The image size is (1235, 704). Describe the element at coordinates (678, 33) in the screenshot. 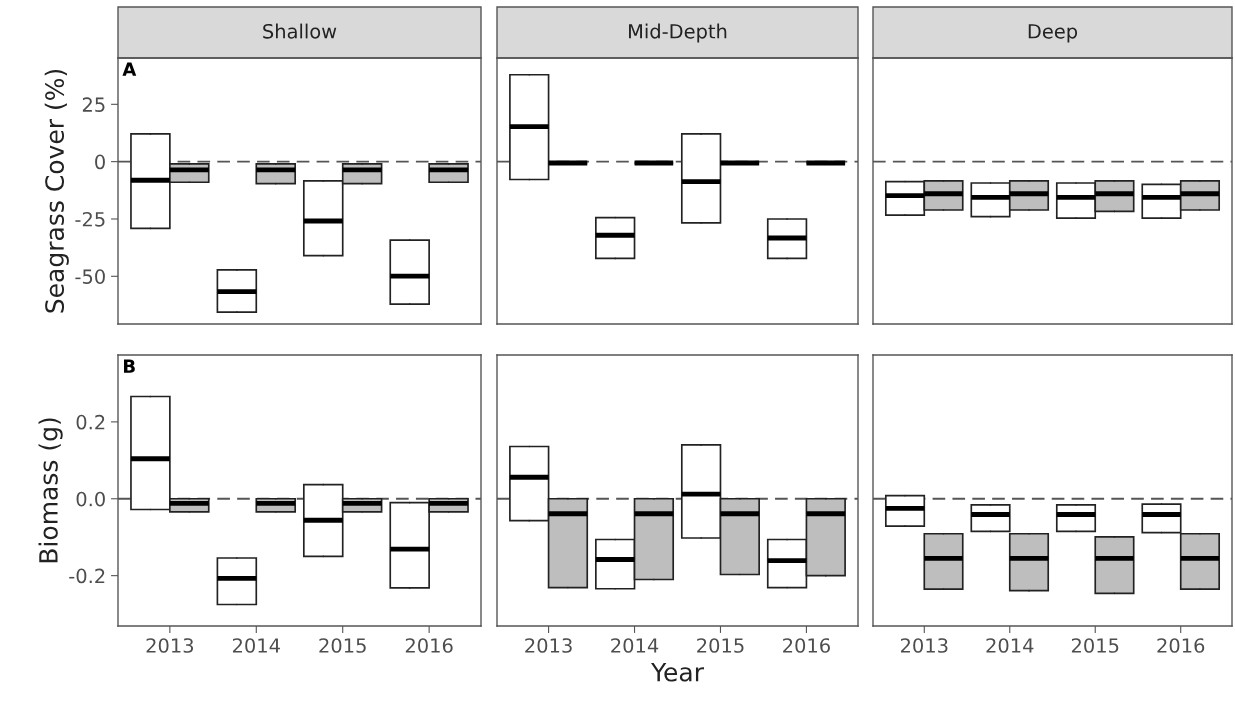

I see `chart-title: Mid-Depth` at that location.